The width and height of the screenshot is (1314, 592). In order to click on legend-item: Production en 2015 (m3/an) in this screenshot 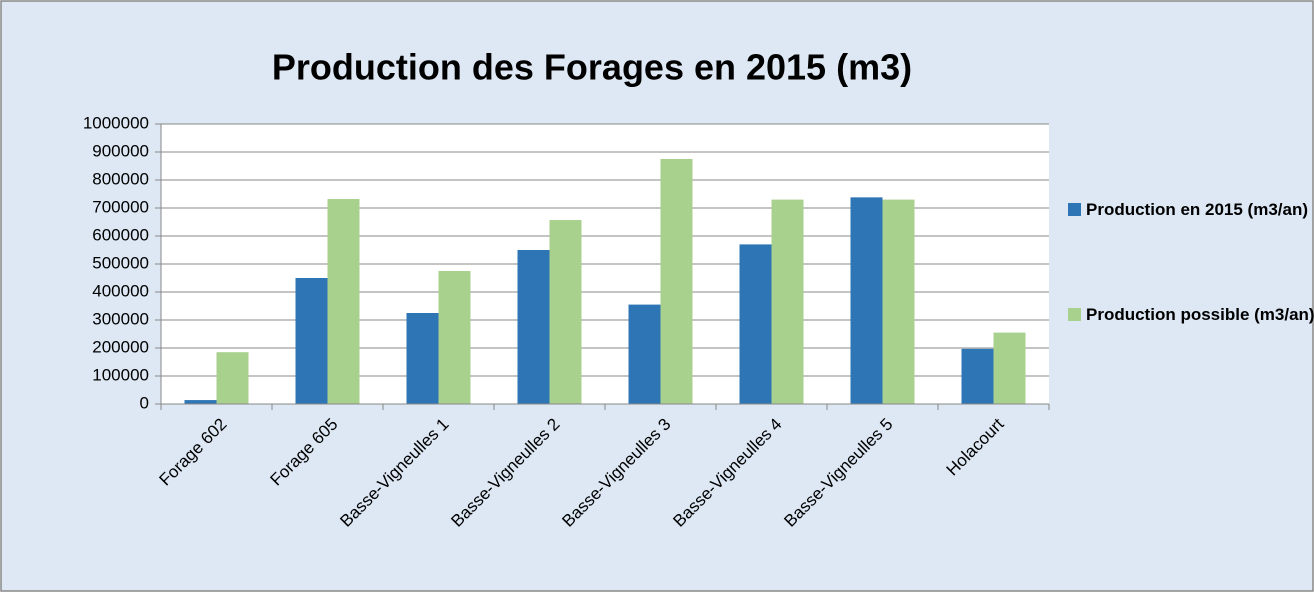, I will do `click(1191, 210)`.